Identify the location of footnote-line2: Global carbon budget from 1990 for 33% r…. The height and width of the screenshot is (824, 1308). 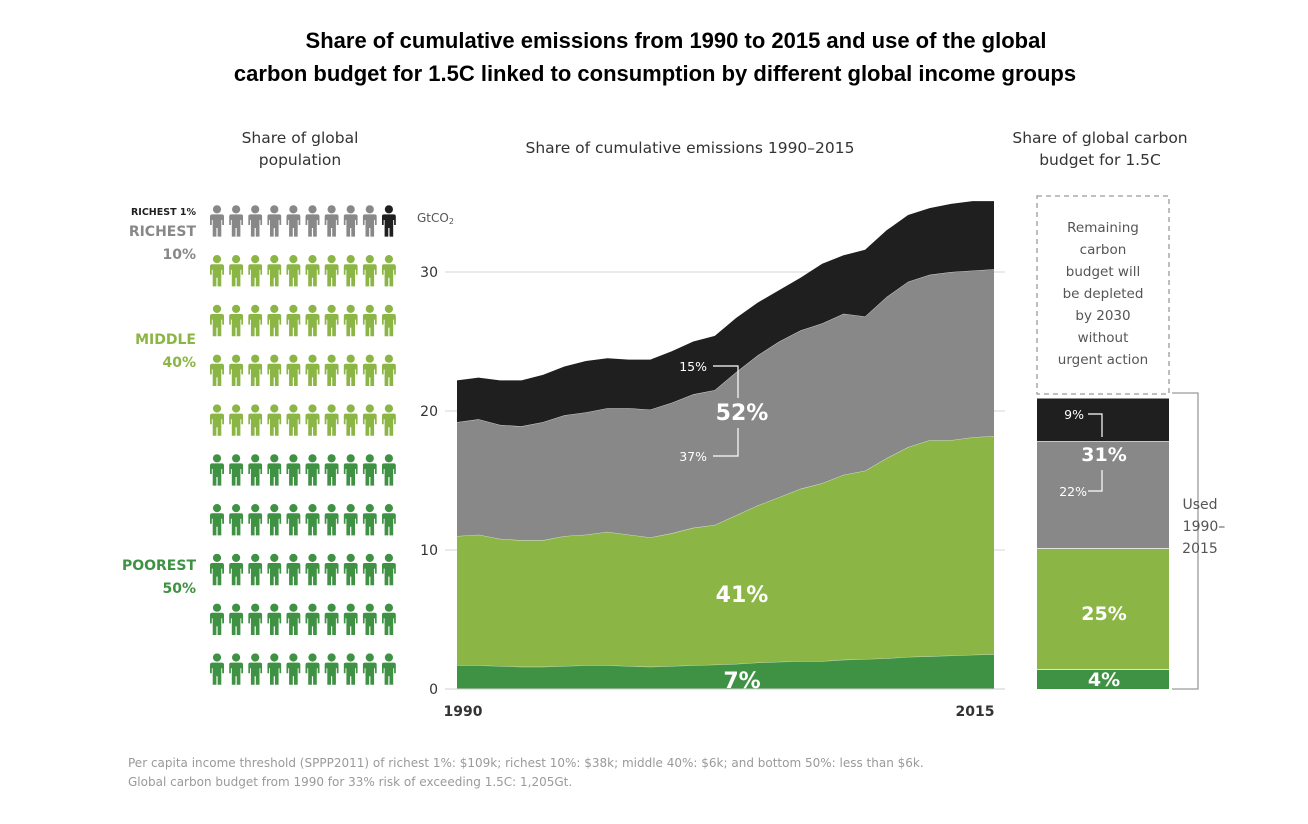
(350, 782).